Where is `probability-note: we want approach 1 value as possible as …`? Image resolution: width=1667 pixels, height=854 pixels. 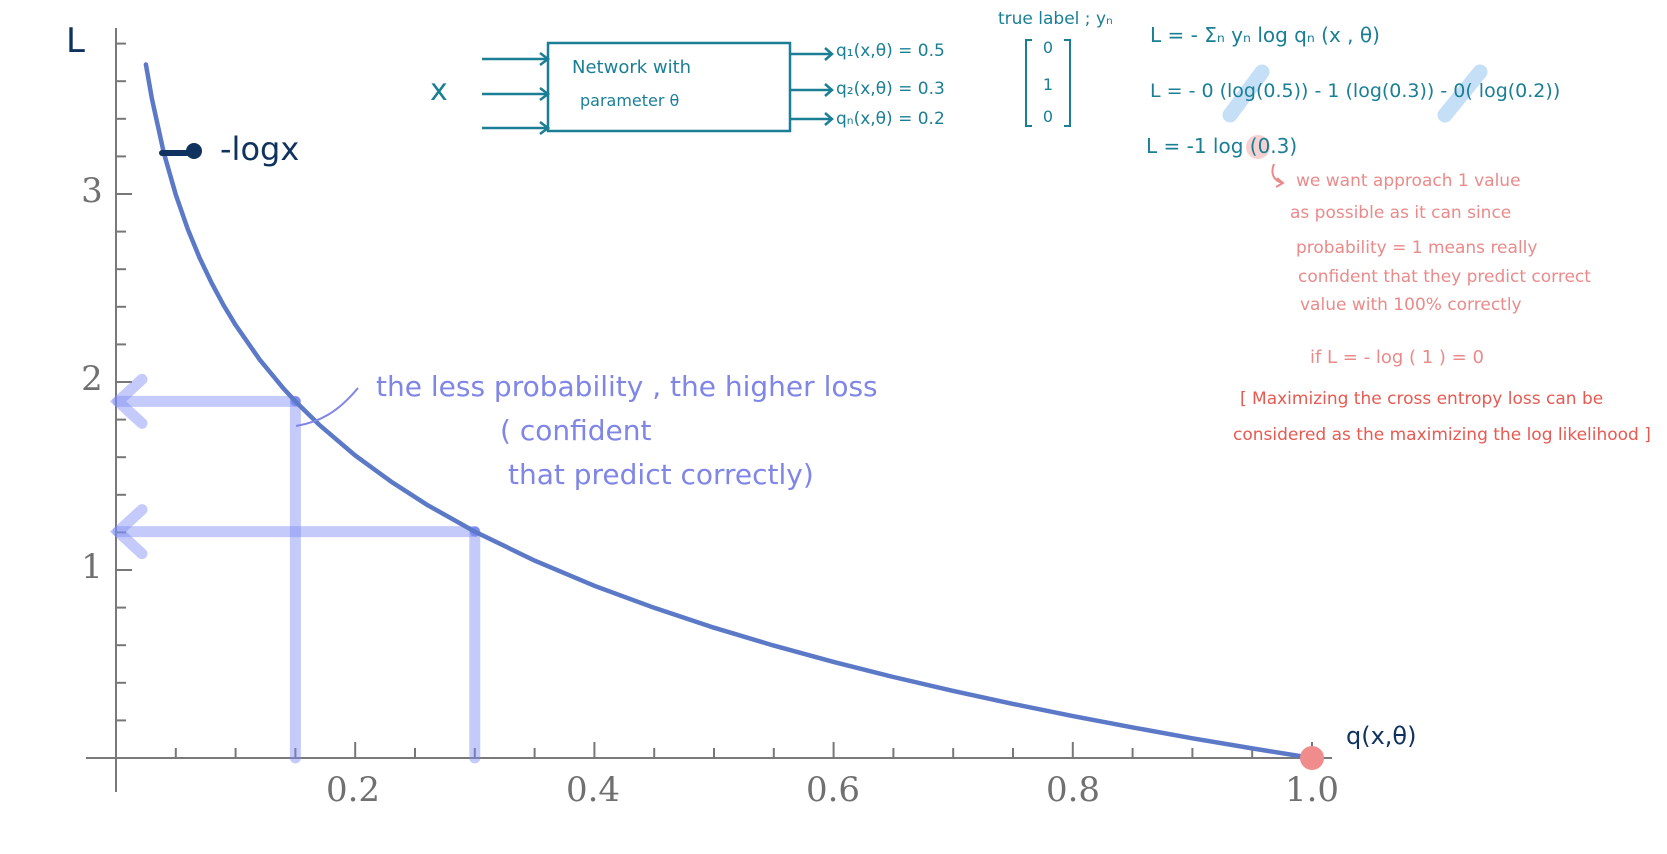
probability-note: we want approach 1 value as possible as … is located at coordinates (1440, 269).